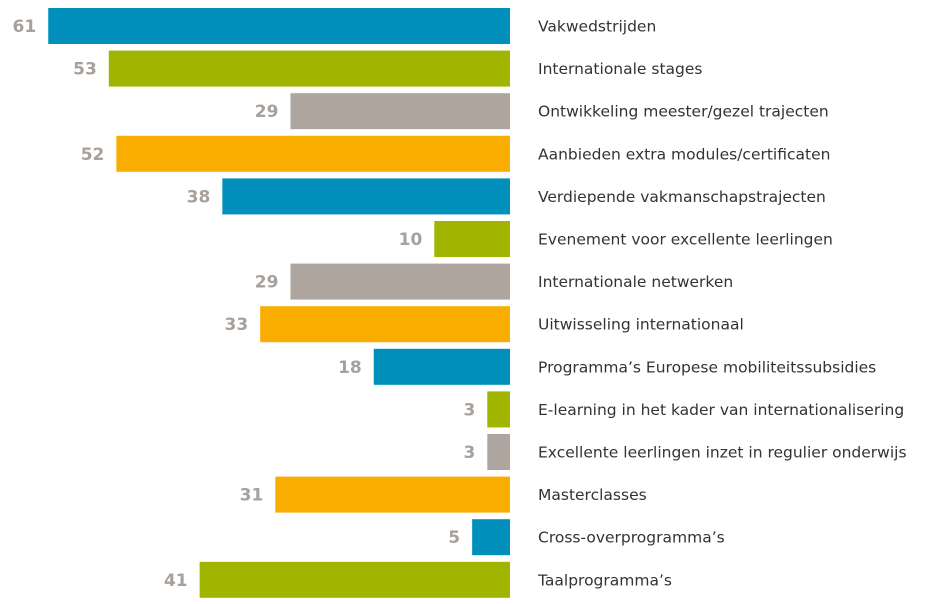 The height and width of the screenshot is (604, 941). Describe the element at coordinates (350, 368) in the screenshot. I see `value-label: 18` at that location.